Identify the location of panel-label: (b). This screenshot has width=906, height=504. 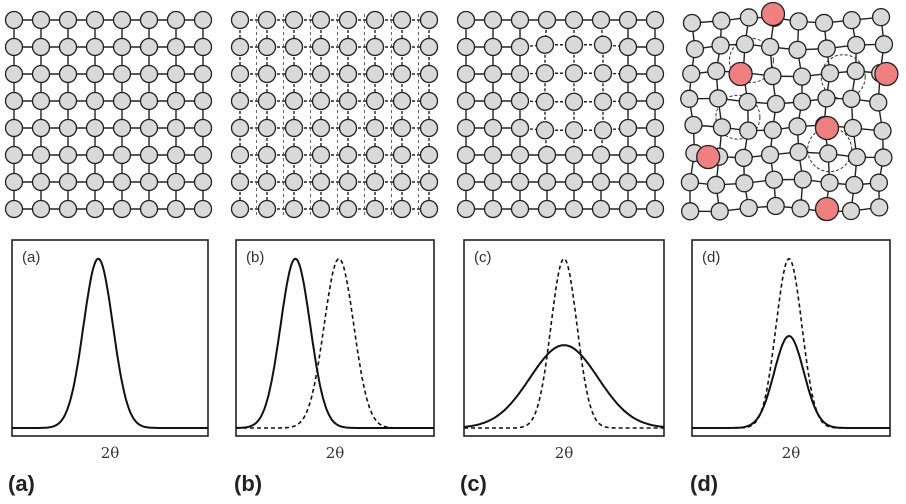
(248, 483).